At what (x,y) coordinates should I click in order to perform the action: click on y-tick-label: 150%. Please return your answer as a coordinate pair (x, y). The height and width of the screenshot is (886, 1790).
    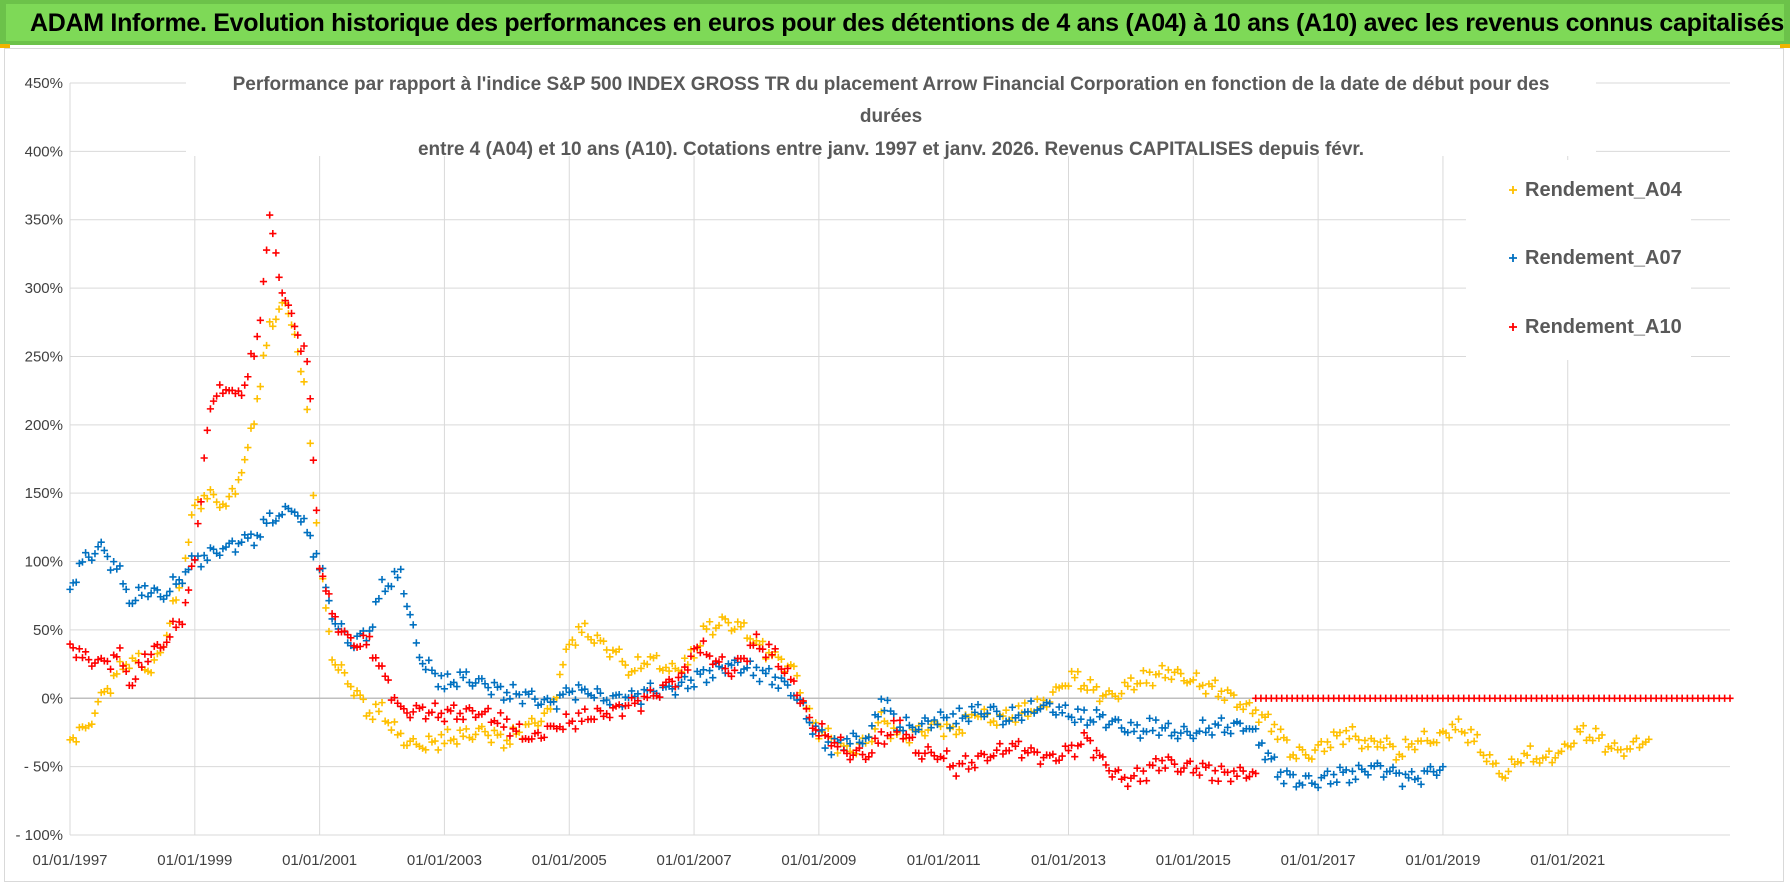
    Looking at the image, I should click on (44, 493).